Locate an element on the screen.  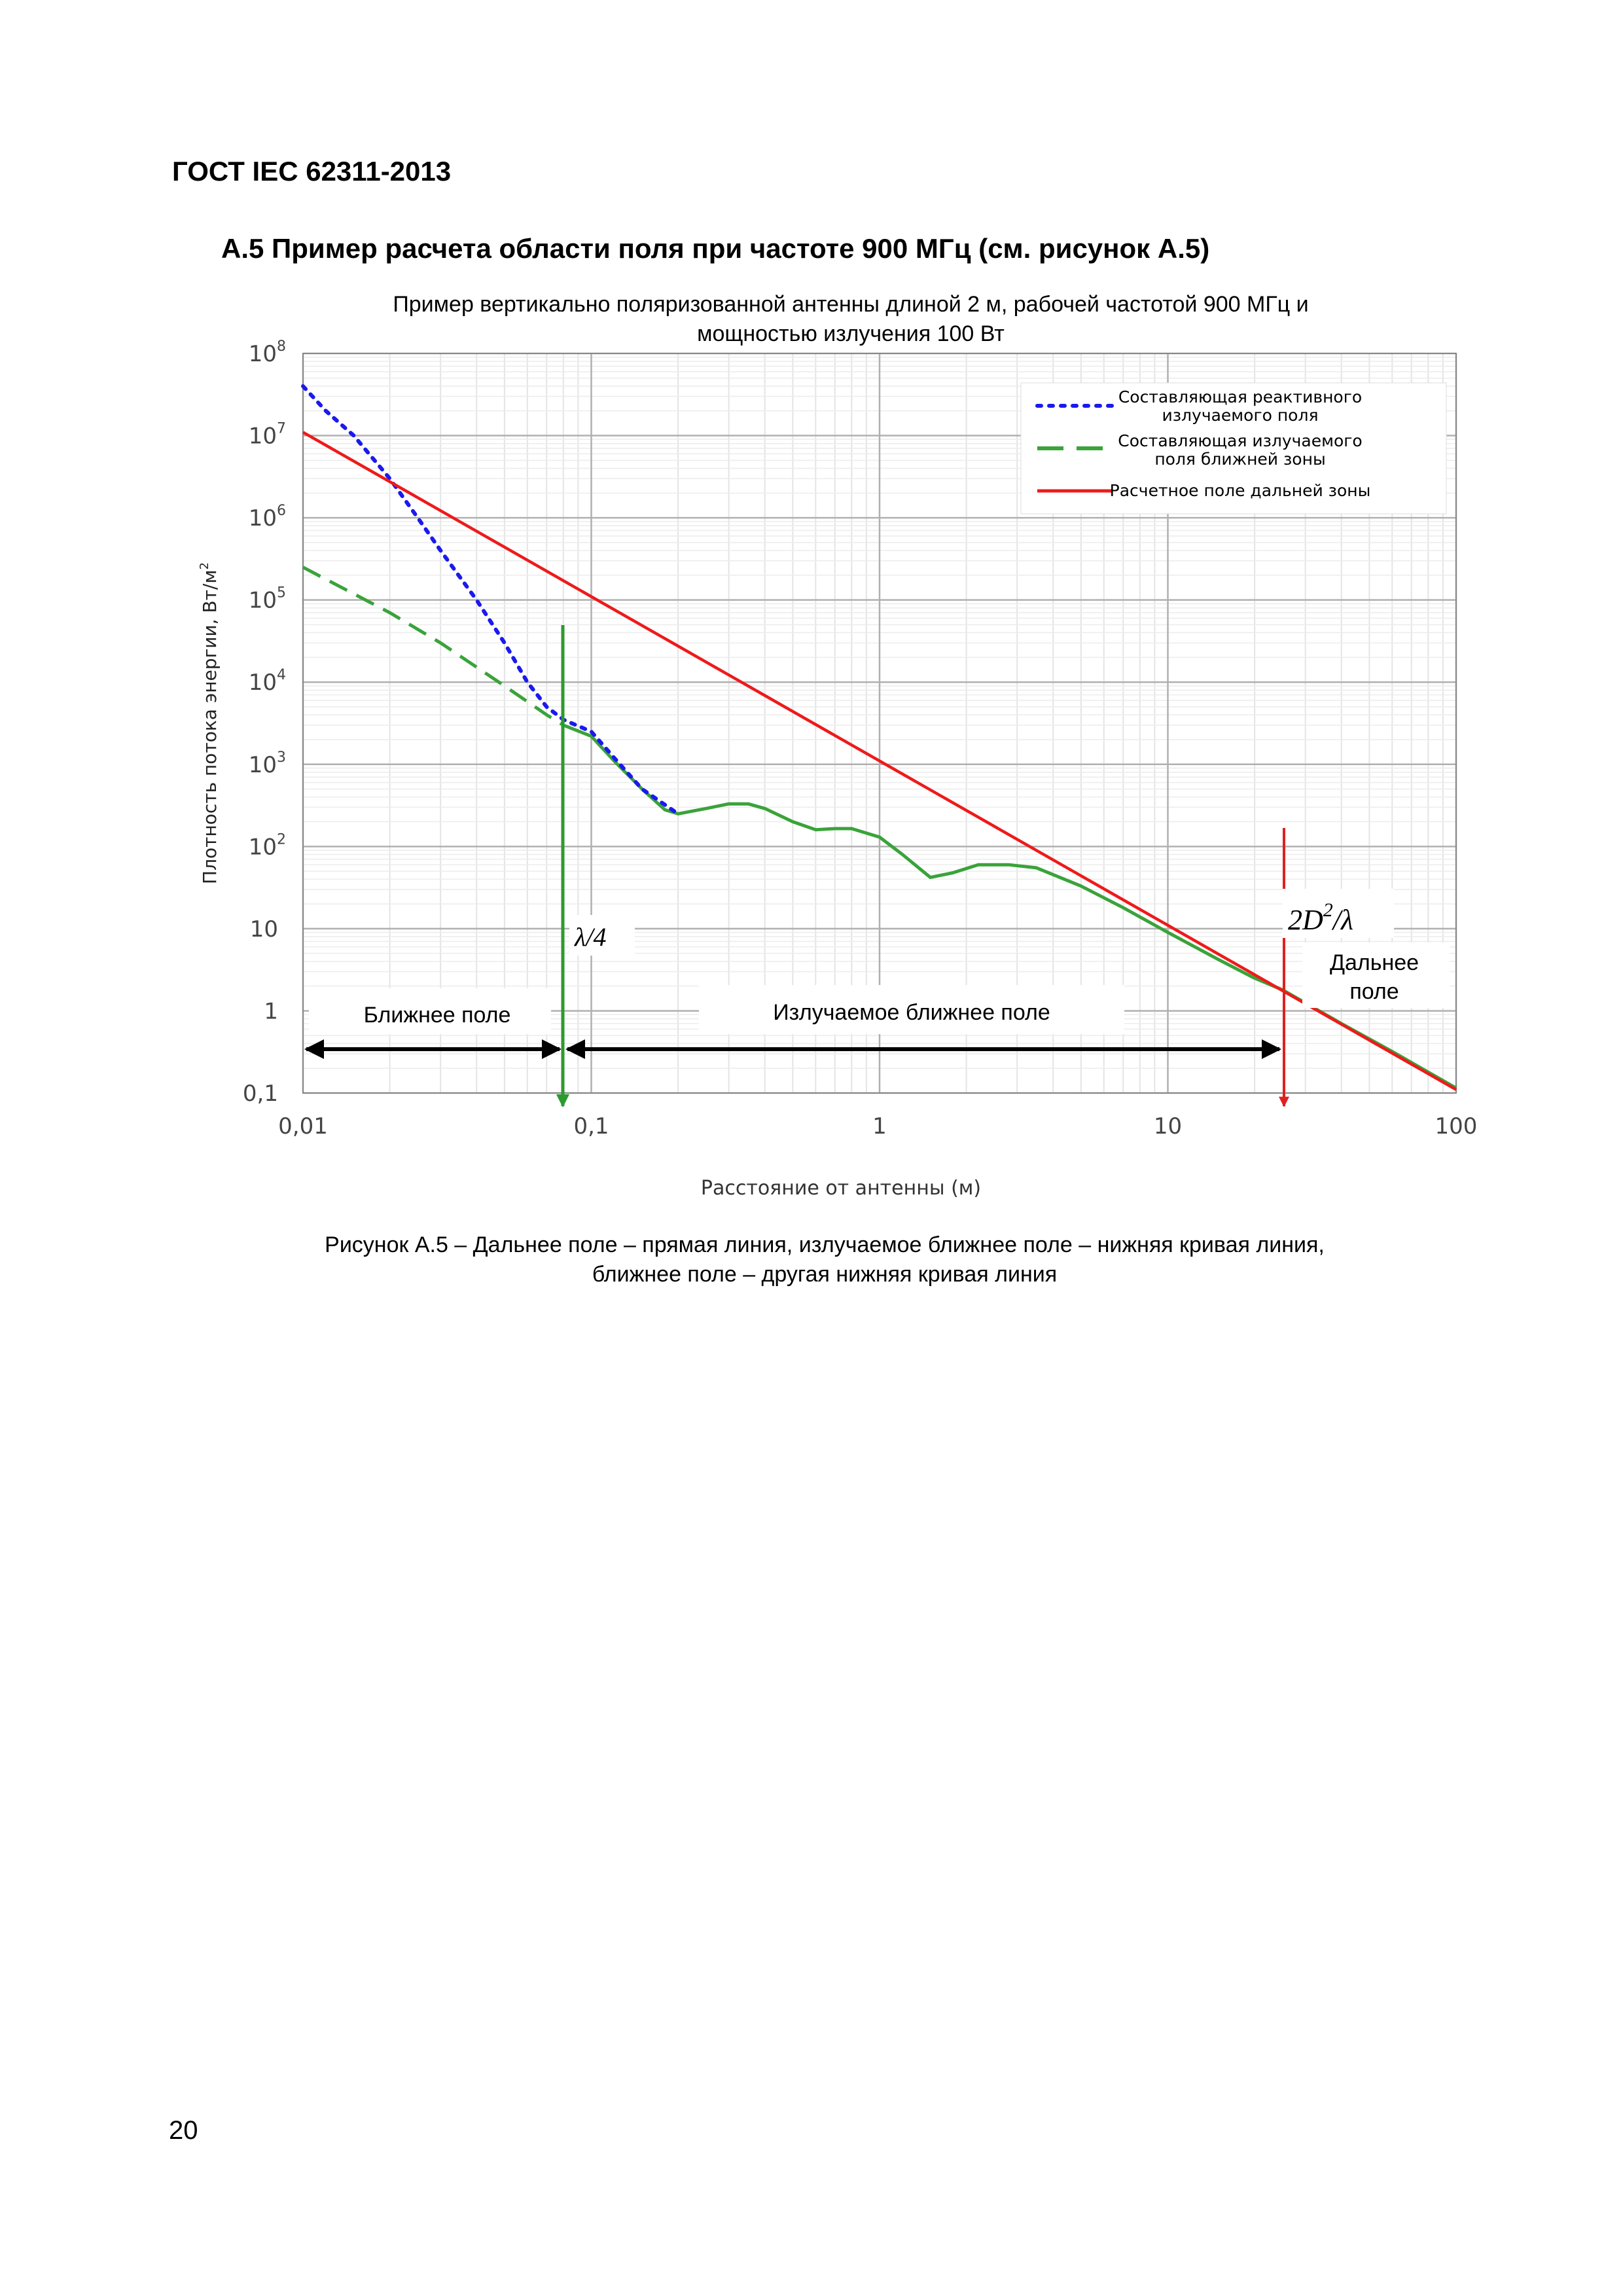
y-tick-label: 10⁶ is located at coordinates (267, 517).